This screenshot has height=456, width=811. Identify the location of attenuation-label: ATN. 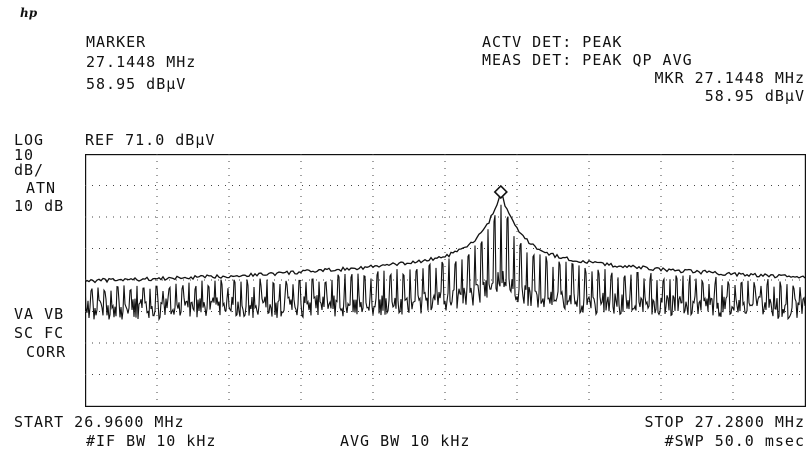
(41, 188).